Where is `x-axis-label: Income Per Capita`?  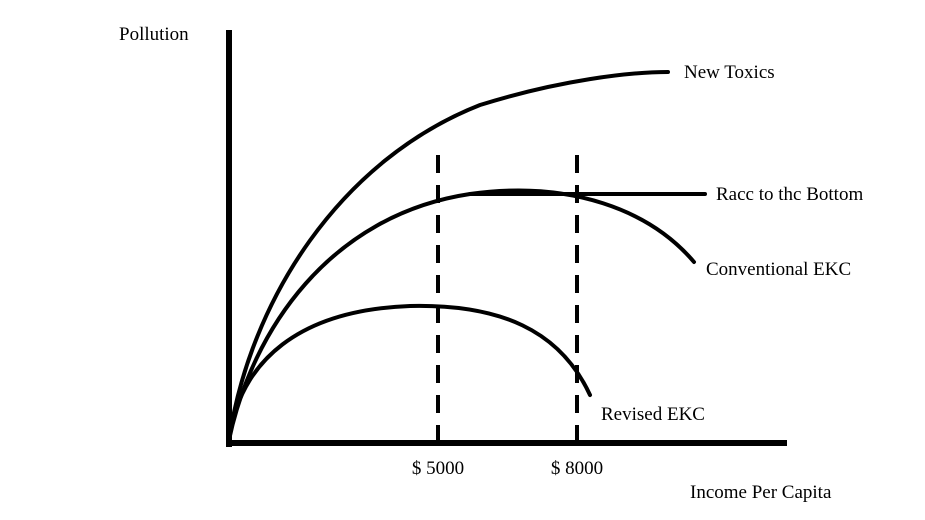
x-axis-label: Income Per Capita is located at coordinates (761, 492).